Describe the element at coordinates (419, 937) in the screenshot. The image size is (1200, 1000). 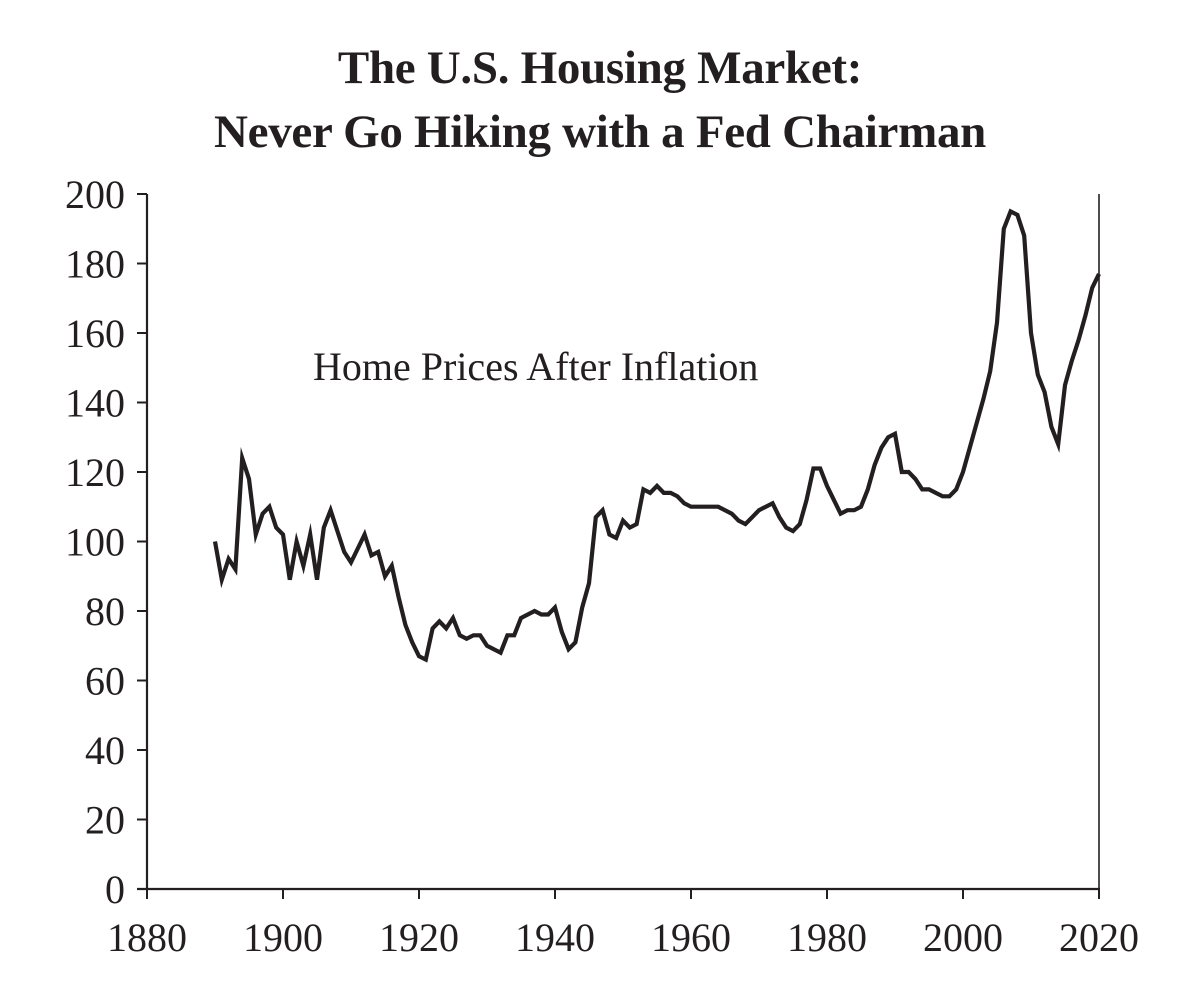
I see `x-tick-label: 1920` at that location.